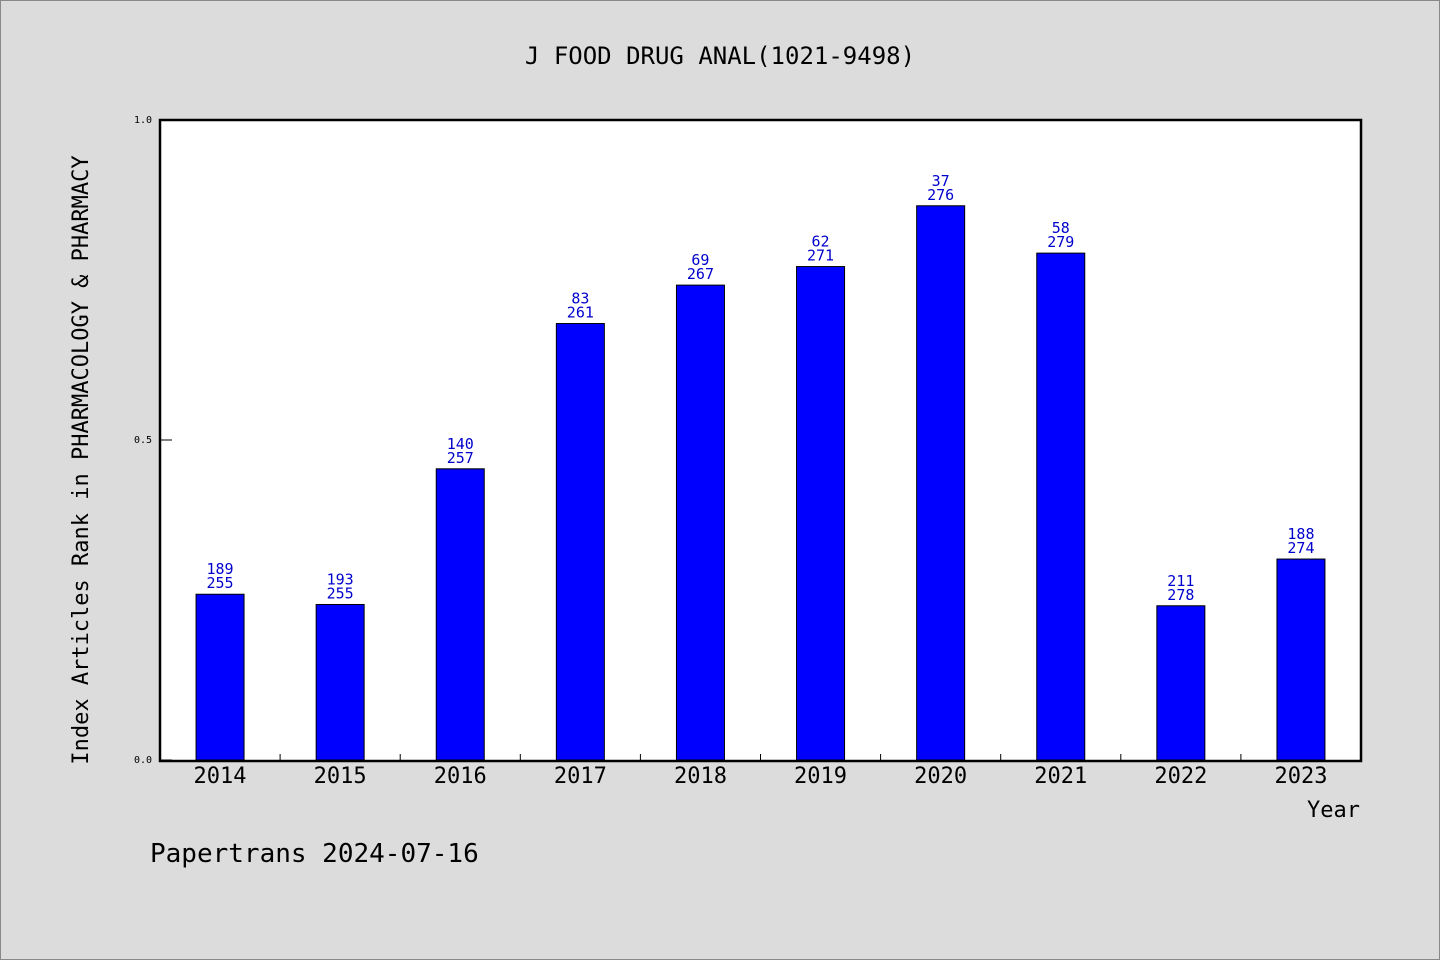 The height and width of the screenshot is (960, 1440). What do you see at coordinates (700, 260) in the screenshot?
I see `bar-label-rank-2018: 69` at bounding box center [700, 260].